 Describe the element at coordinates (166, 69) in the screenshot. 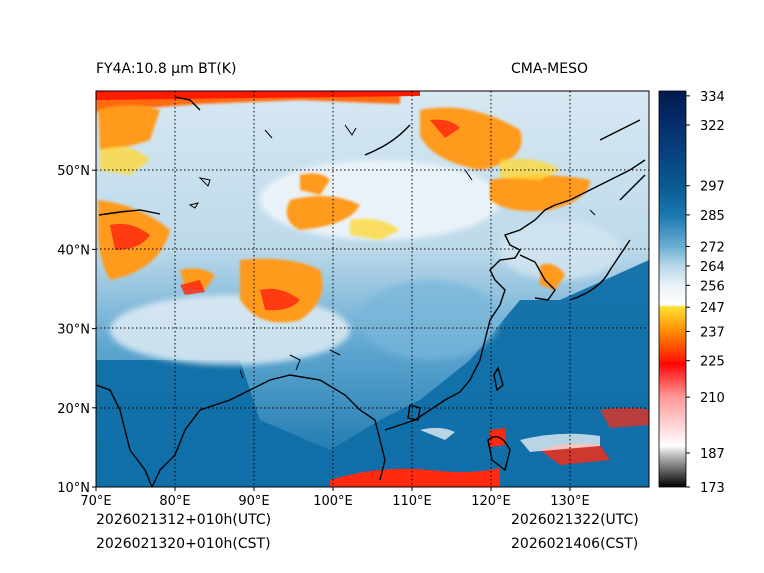

I see `map-title: FY4A:10.8 µm BT(K)` at that location.